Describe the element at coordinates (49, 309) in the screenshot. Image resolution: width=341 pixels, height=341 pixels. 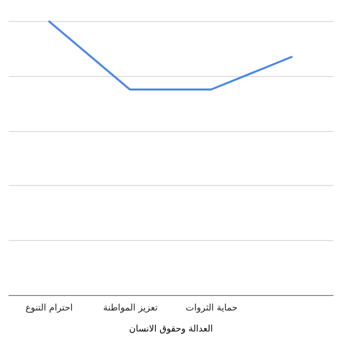
I see `x-tick-label: احترام التنوع` at that location.